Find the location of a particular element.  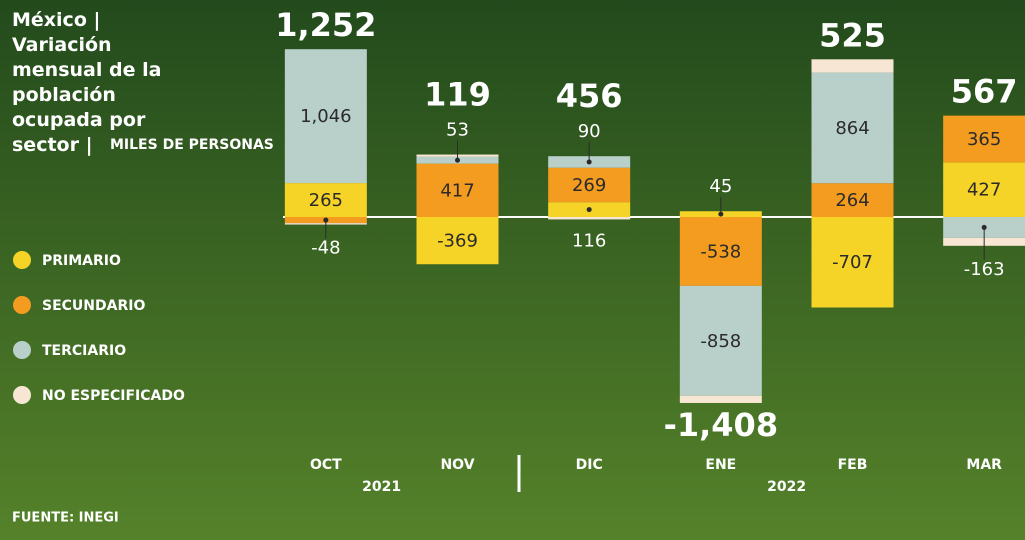

x-tick-label: ENE is located at coordinates (720, 465).